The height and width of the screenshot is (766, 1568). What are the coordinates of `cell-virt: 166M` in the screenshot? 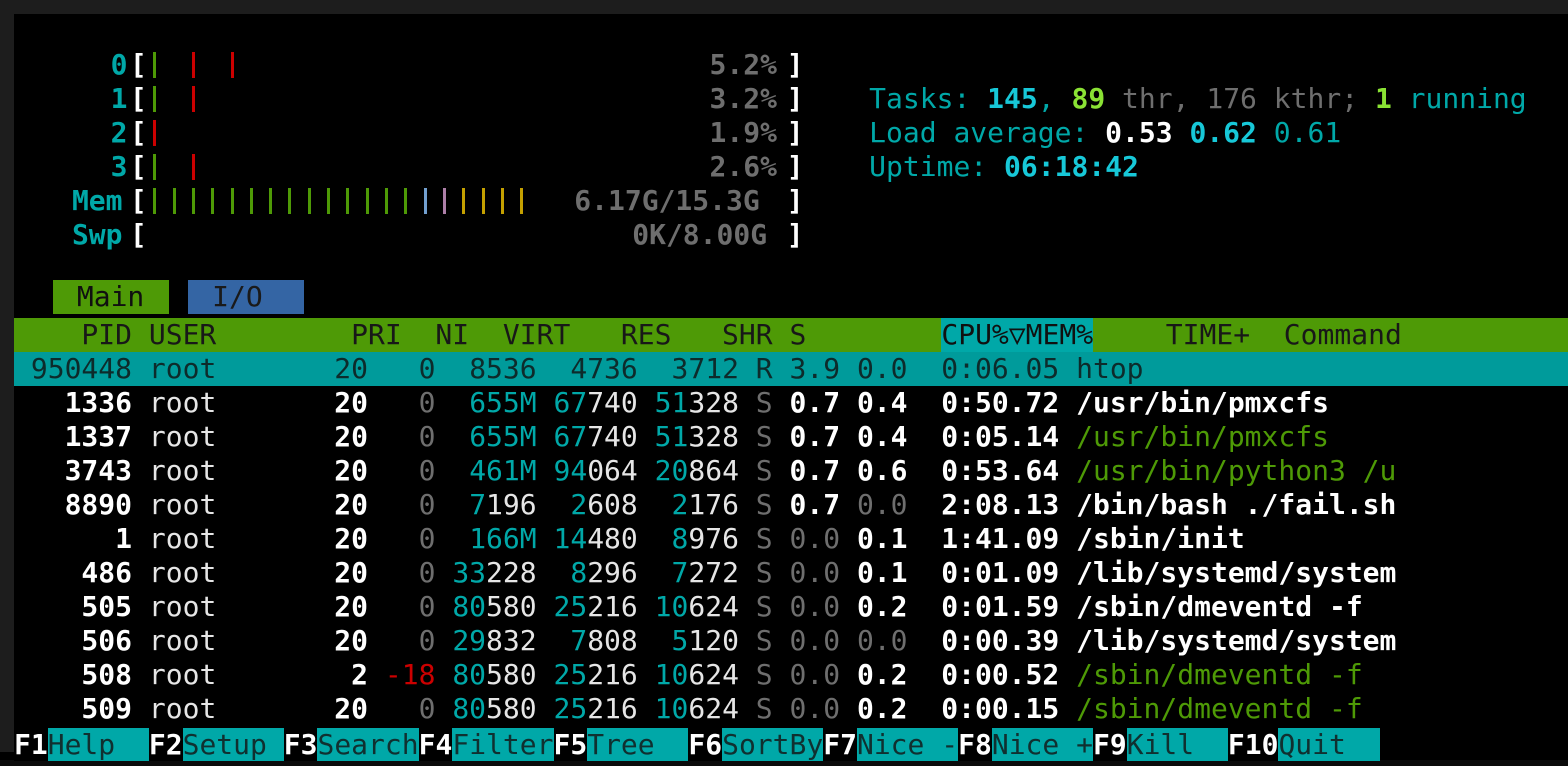 It's located at (485, 538).